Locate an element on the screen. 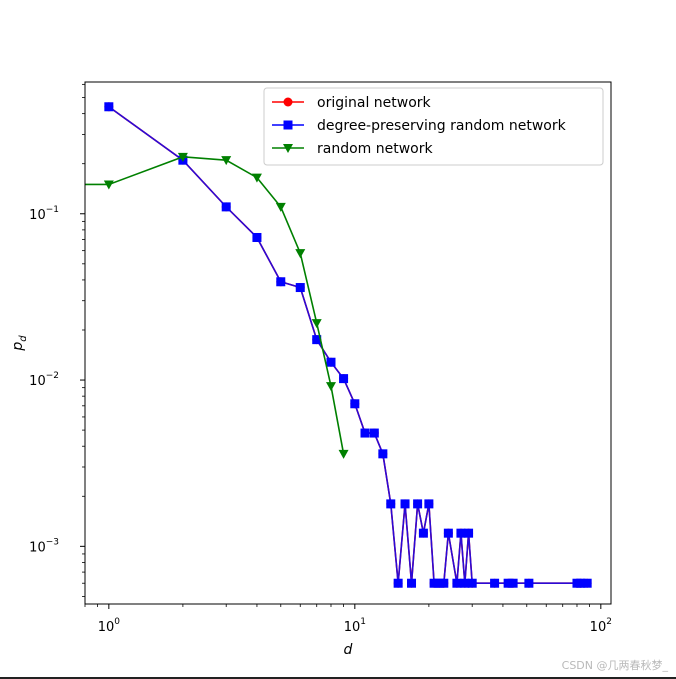 This screenshot has height=679, width=676. x-axis-label: d is located at coordinates (348, 650).